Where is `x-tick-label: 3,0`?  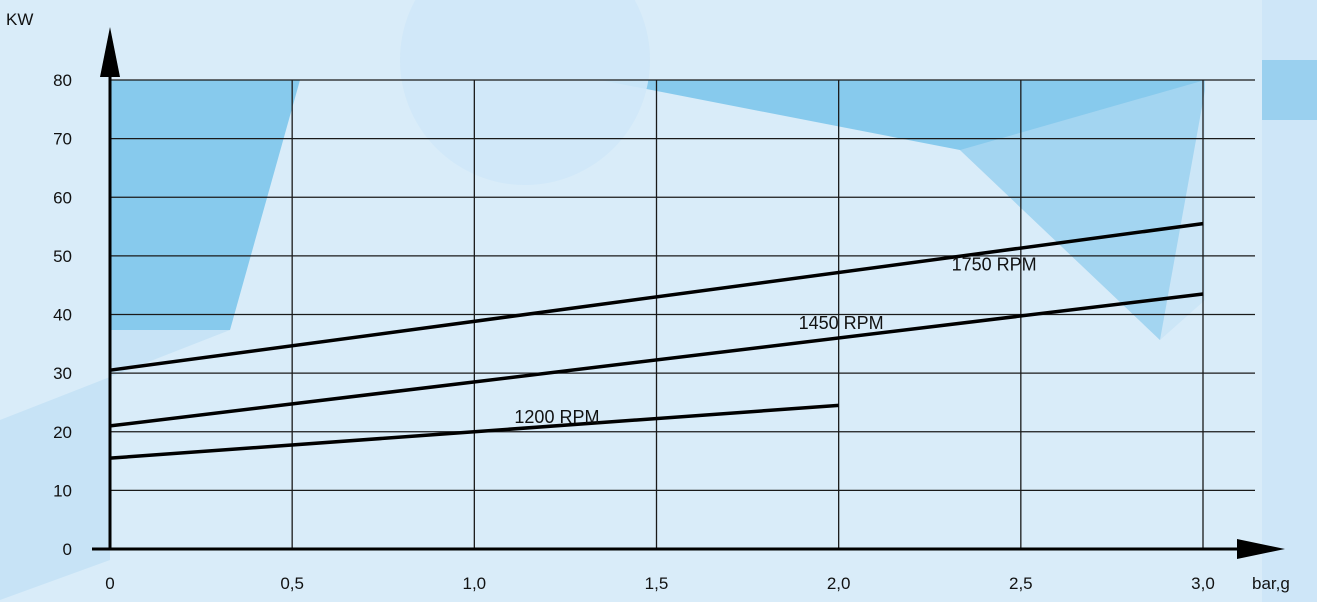
x-tick-label: 3,0 is located at coordinates (1203, 583).